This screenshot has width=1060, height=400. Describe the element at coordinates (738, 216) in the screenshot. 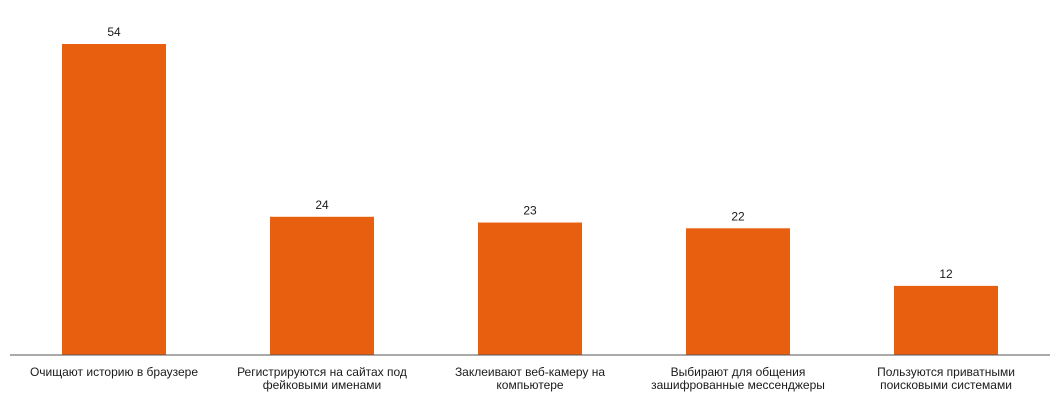

I see `value-label-4: 22` at that location.